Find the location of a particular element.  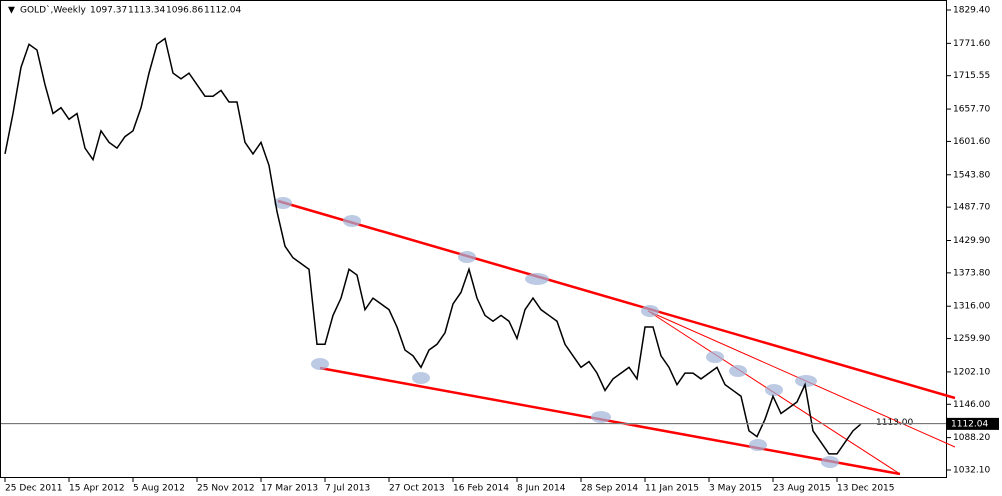

y-tick-label: 1032.10 is located at coordinates (971, 471).